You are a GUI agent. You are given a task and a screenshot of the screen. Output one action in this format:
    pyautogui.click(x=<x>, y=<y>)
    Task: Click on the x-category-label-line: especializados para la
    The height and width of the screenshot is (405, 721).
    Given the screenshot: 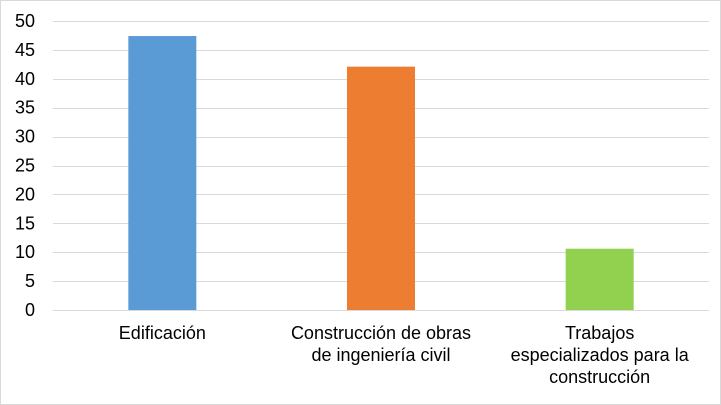 What is the action you would take?
    pyautogui.click(x=600, y=355)
    